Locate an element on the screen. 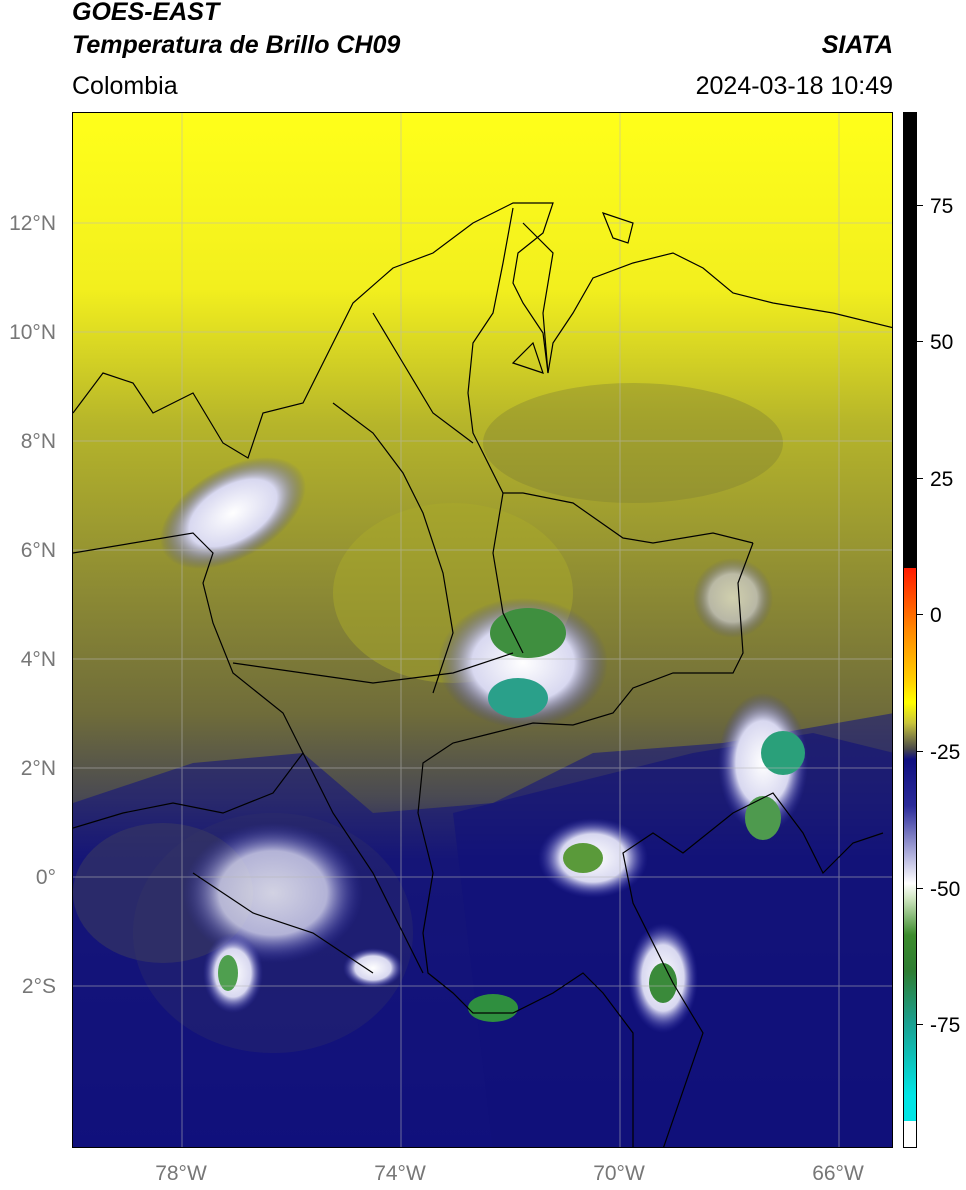 The width and height of the screenshot is (966, 1190). lat-tick-8n: 8°N is located at coordinates (38, 441).